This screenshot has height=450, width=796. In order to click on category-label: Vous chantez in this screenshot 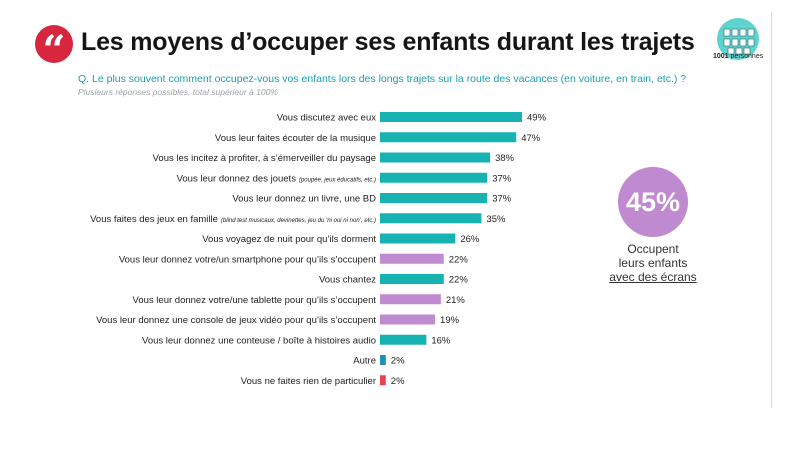, I will do `click(347, 280)`.